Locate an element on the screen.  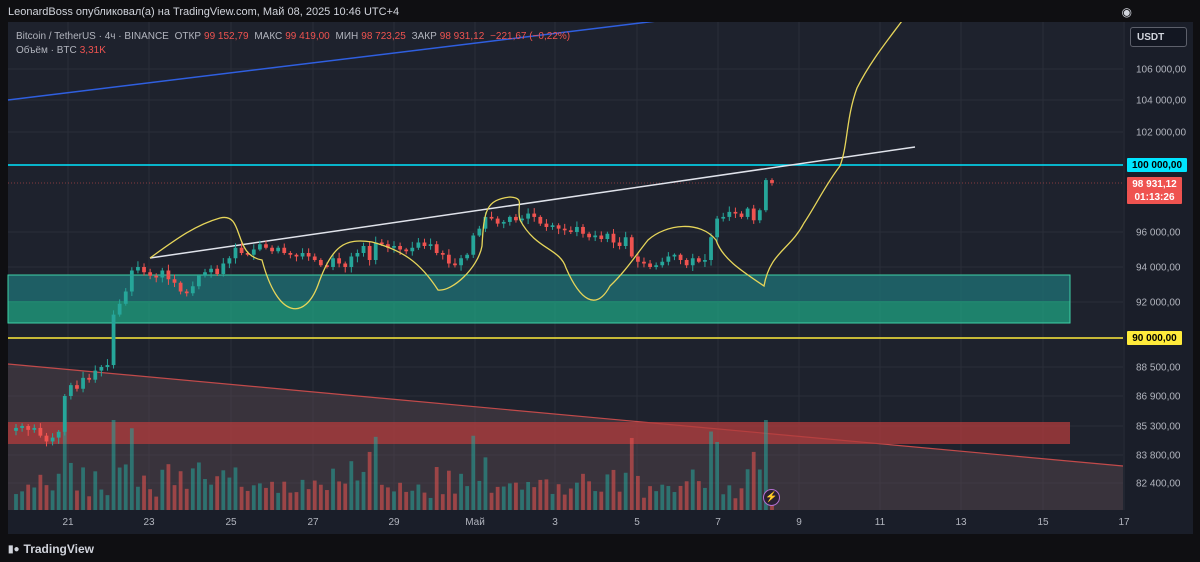
time-tick-label: 9 is located at coordinates (799, 522).